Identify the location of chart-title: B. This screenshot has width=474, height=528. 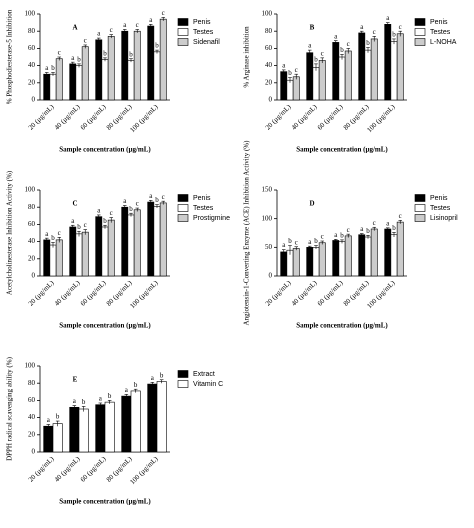
(312, 28).